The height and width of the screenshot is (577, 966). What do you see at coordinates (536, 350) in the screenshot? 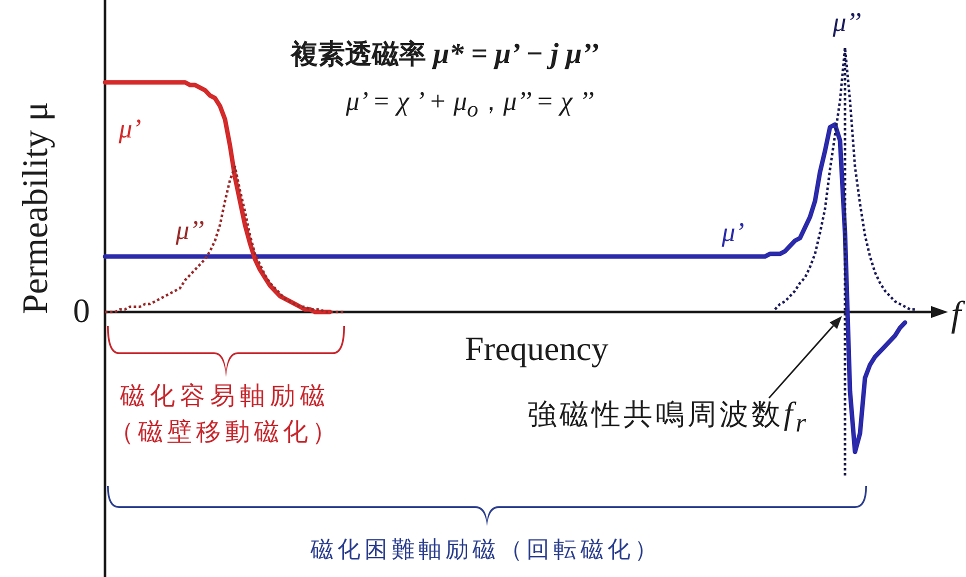
I see `x-axis-title: Frequency` at bounding box center [536, 350].